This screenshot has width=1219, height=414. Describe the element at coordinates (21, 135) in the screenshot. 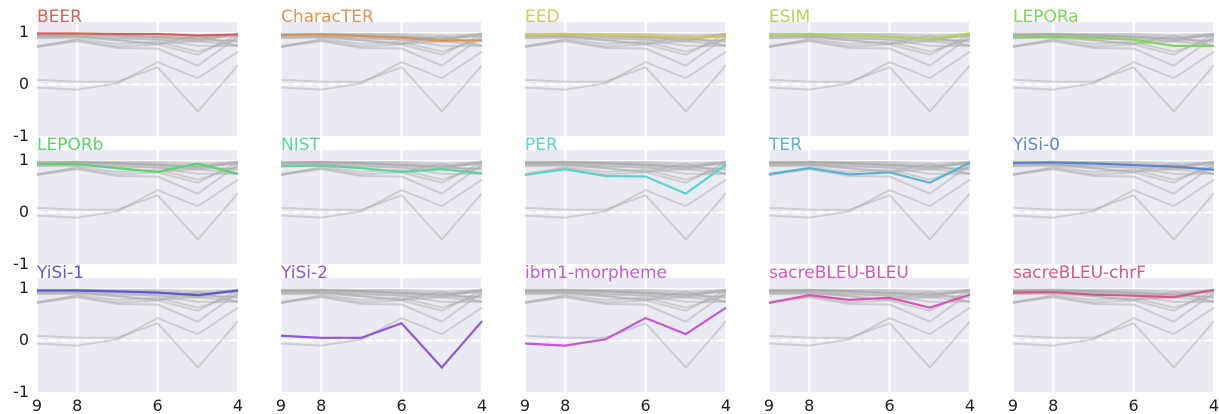

I see `y-tick-label: -1` at that location.